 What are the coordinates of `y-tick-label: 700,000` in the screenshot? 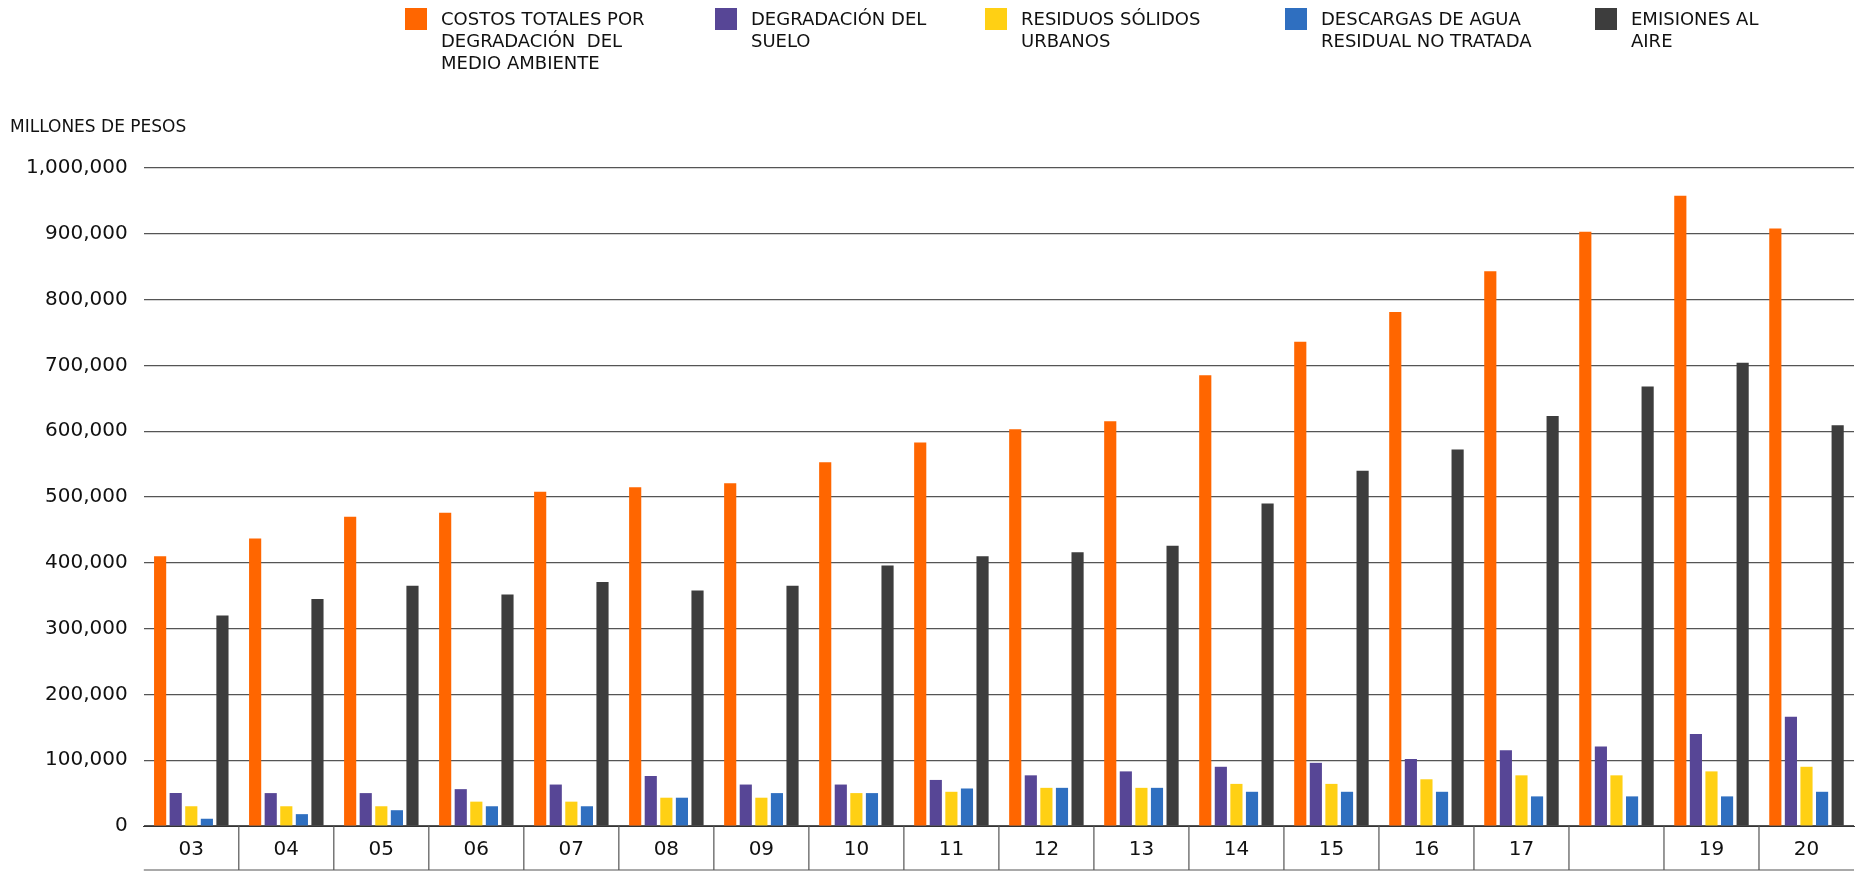 It's located at (86, 363).